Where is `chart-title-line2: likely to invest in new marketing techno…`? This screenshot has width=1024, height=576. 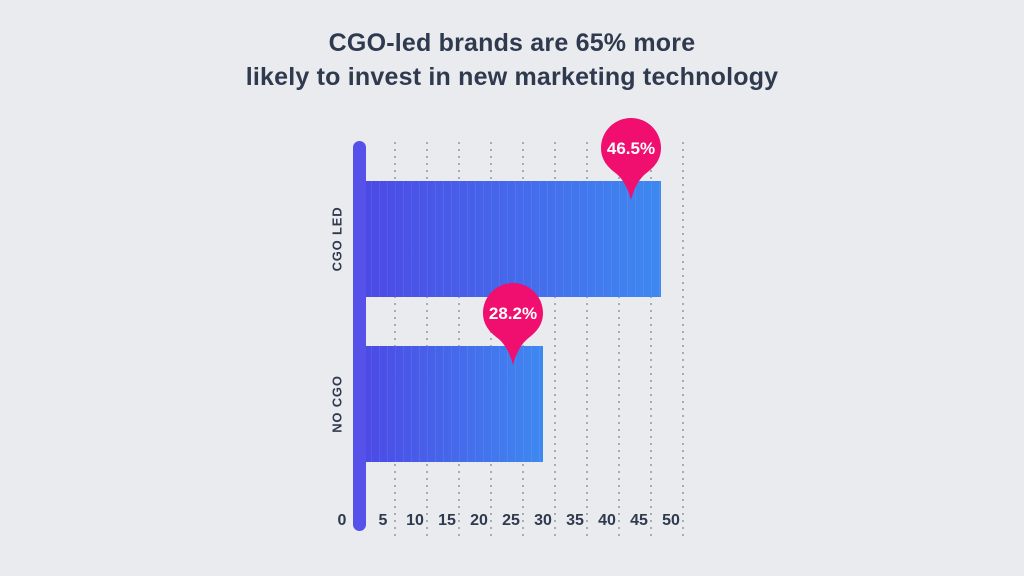 chart-title-line2: likely to invest in new marketing techno… is located at coordinates (512, 77).